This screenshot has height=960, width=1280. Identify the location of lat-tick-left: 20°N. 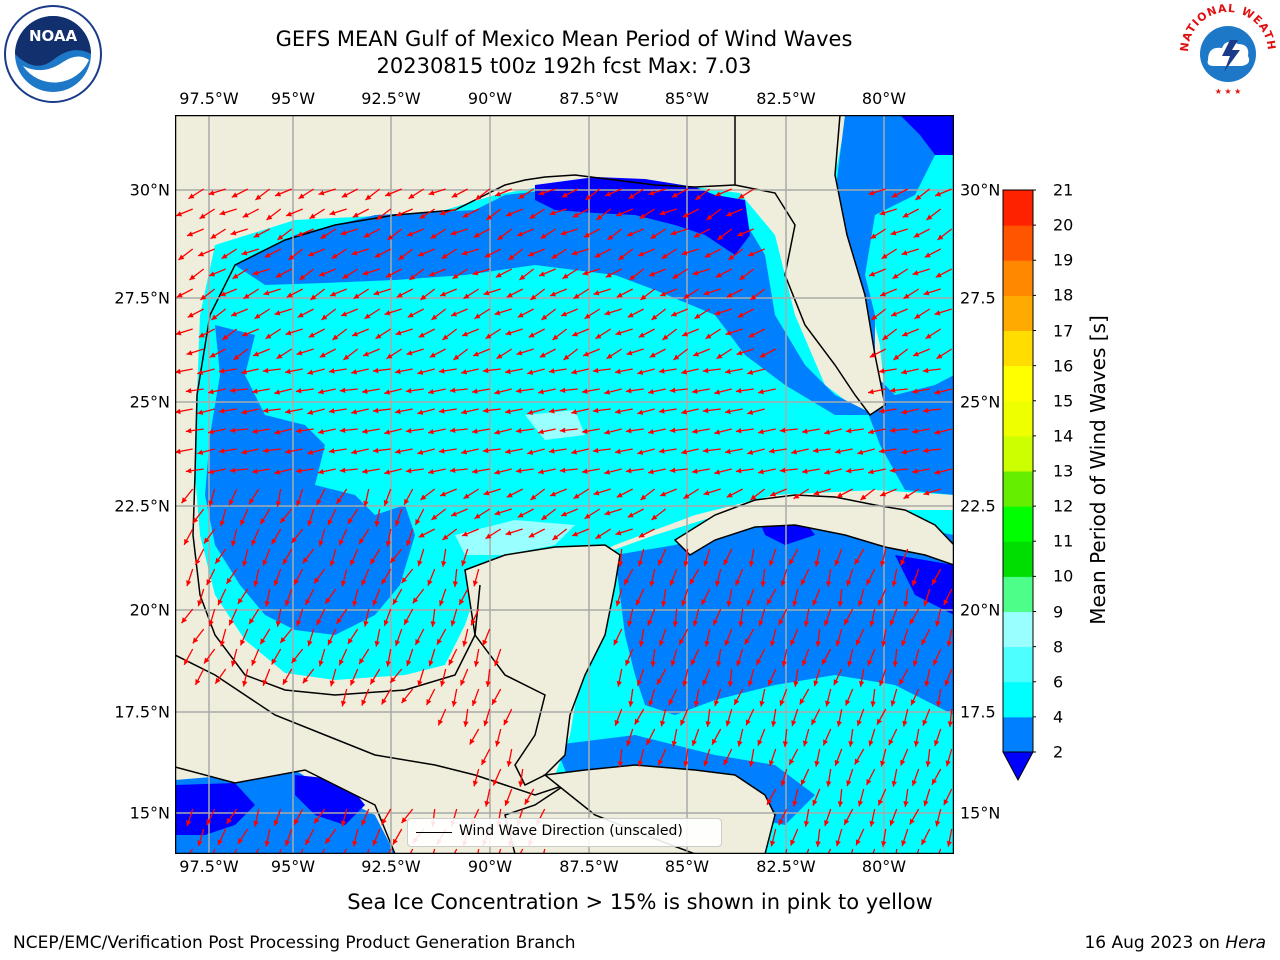
(149, 610).